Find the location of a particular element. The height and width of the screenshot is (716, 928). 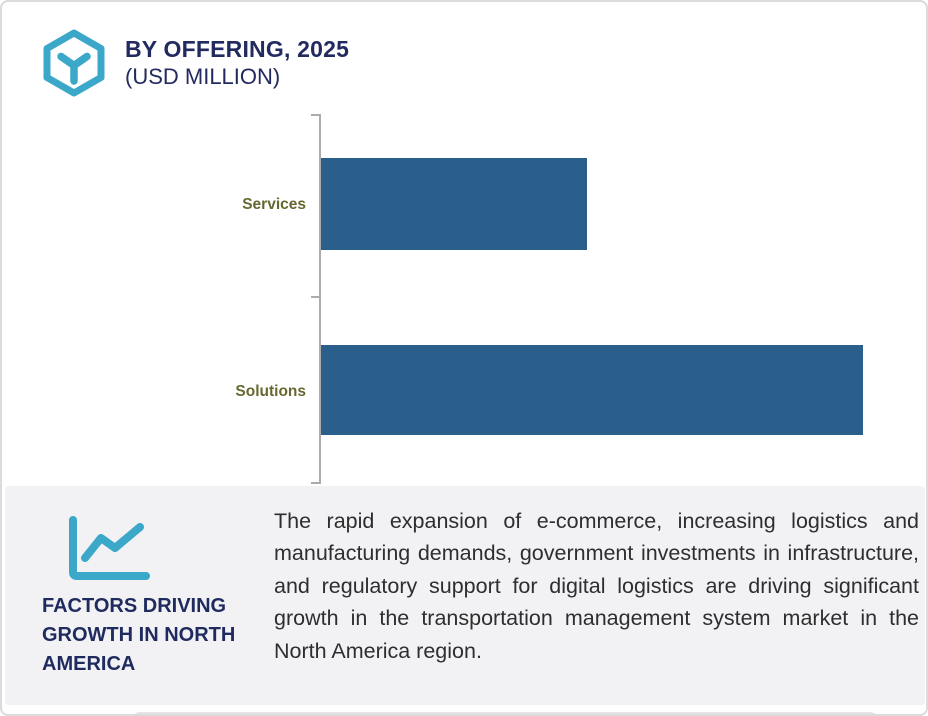

category-label-services: Services is located at coordinates (274, 204).